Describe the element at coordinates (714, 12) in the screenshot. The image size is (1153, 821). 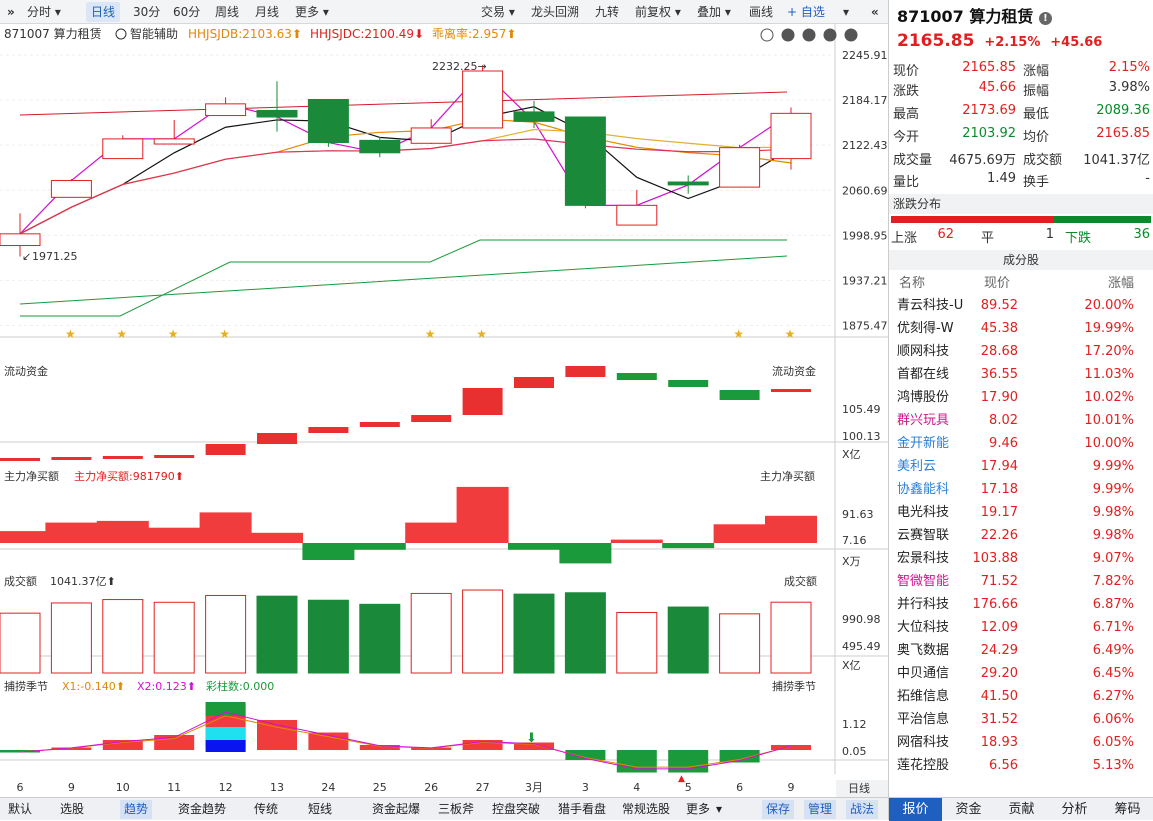
I see `toolbar-action-4: 叠加 ▾` at that location.